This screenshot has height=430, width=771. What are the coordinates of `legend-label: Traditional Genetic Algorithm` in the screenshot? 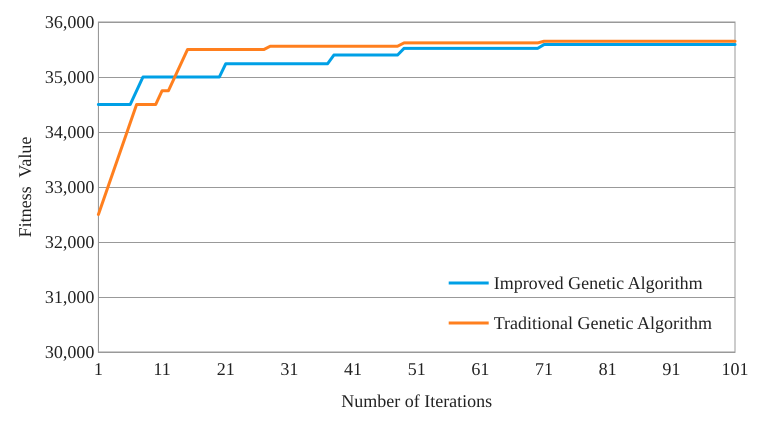 It's located at (603, 323).